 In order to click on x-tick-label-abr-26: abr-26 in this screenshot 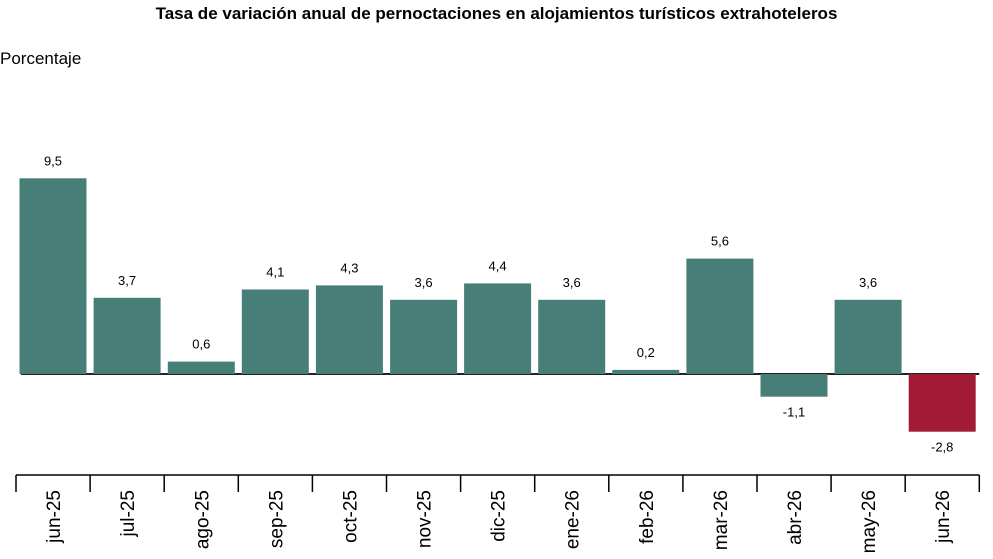, I will do `click(795, 517)`.